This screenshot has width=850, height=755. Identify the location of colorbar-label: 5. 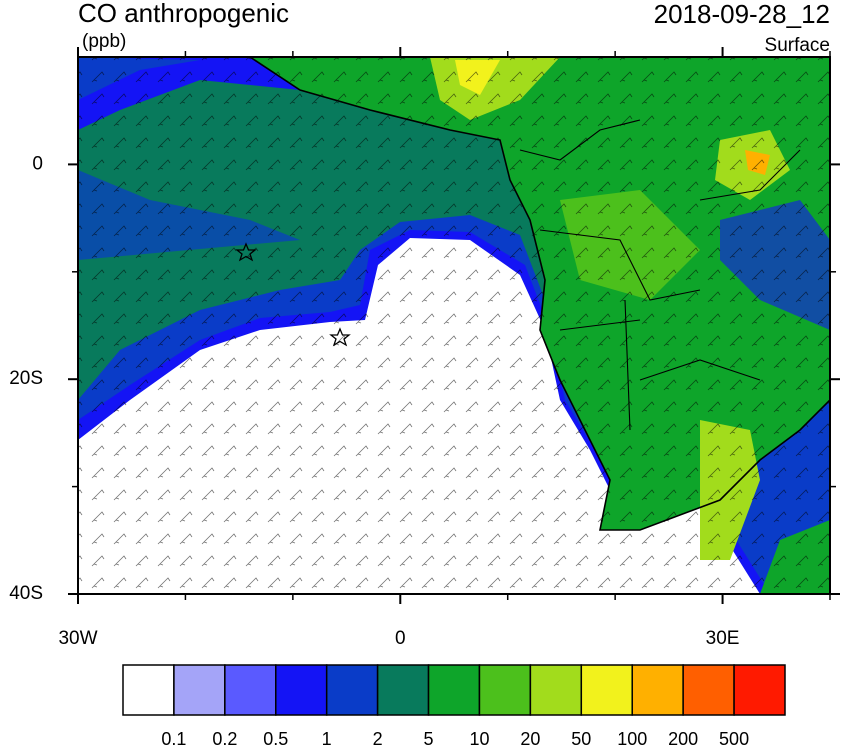
(429, 739).